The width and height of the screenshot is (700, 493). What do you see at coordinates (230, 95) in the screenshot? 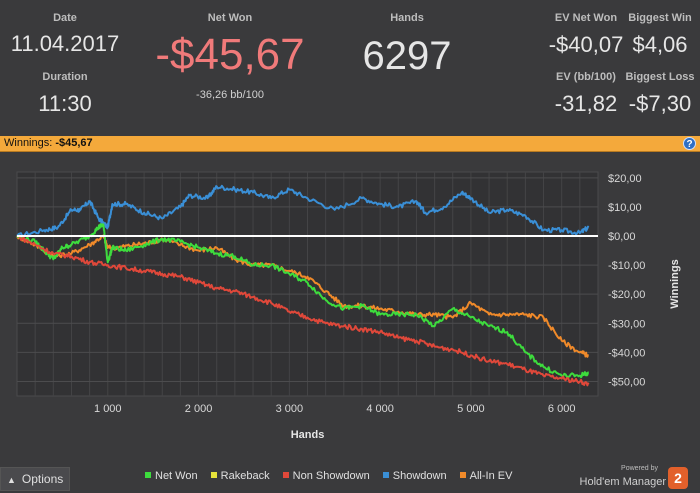
I see `bb-per-100: -36,26 bb/100` at bounding box center [230, 95].